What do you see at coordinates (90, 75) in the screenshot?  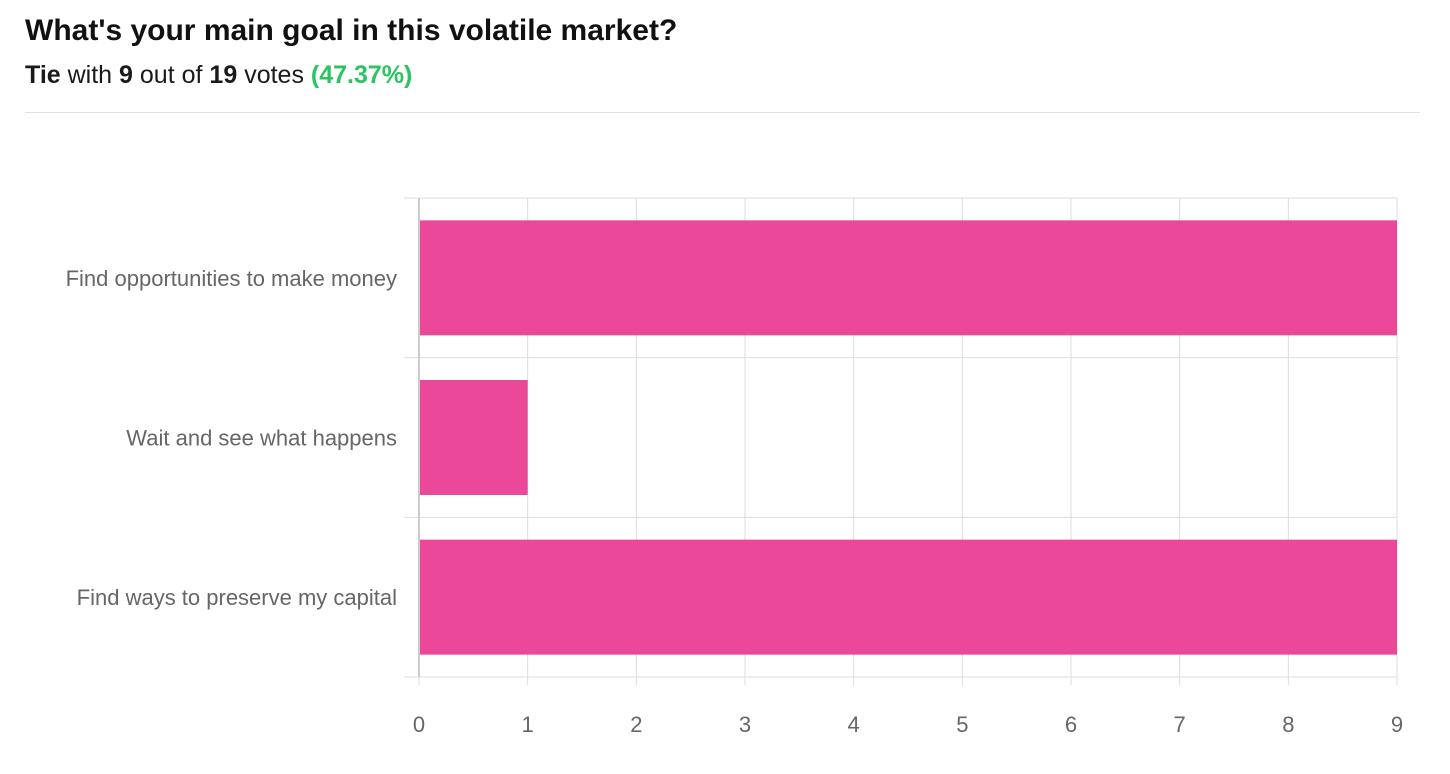 I see `with-word: with` at bounding box center [90, 75].